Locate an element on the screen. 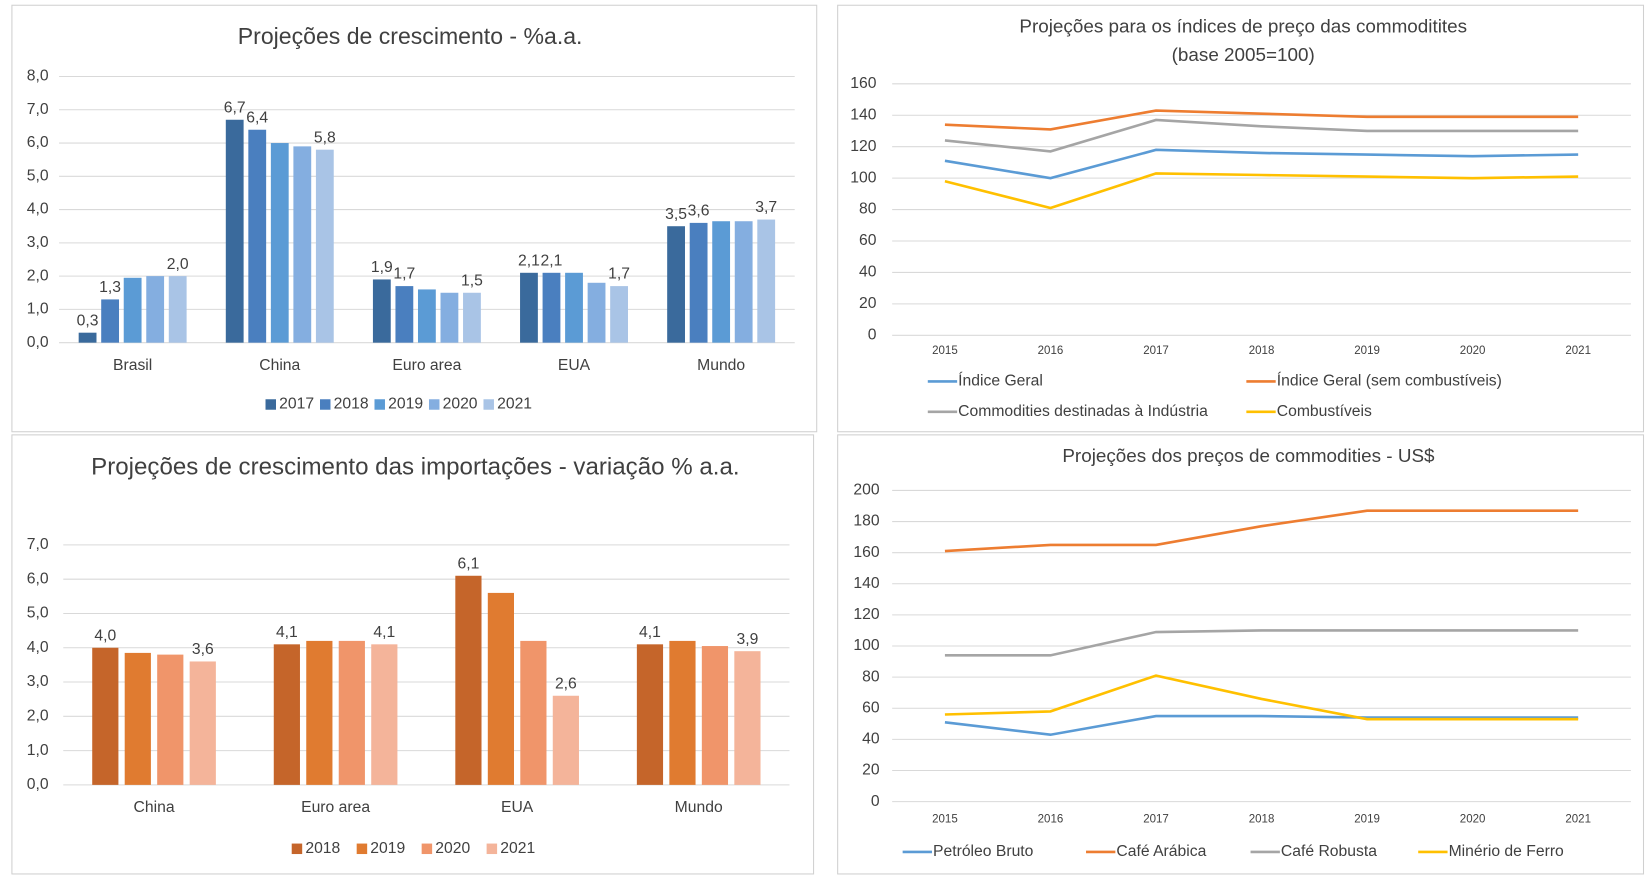  data-label: 3,7 is located at coordinates (766, 207).